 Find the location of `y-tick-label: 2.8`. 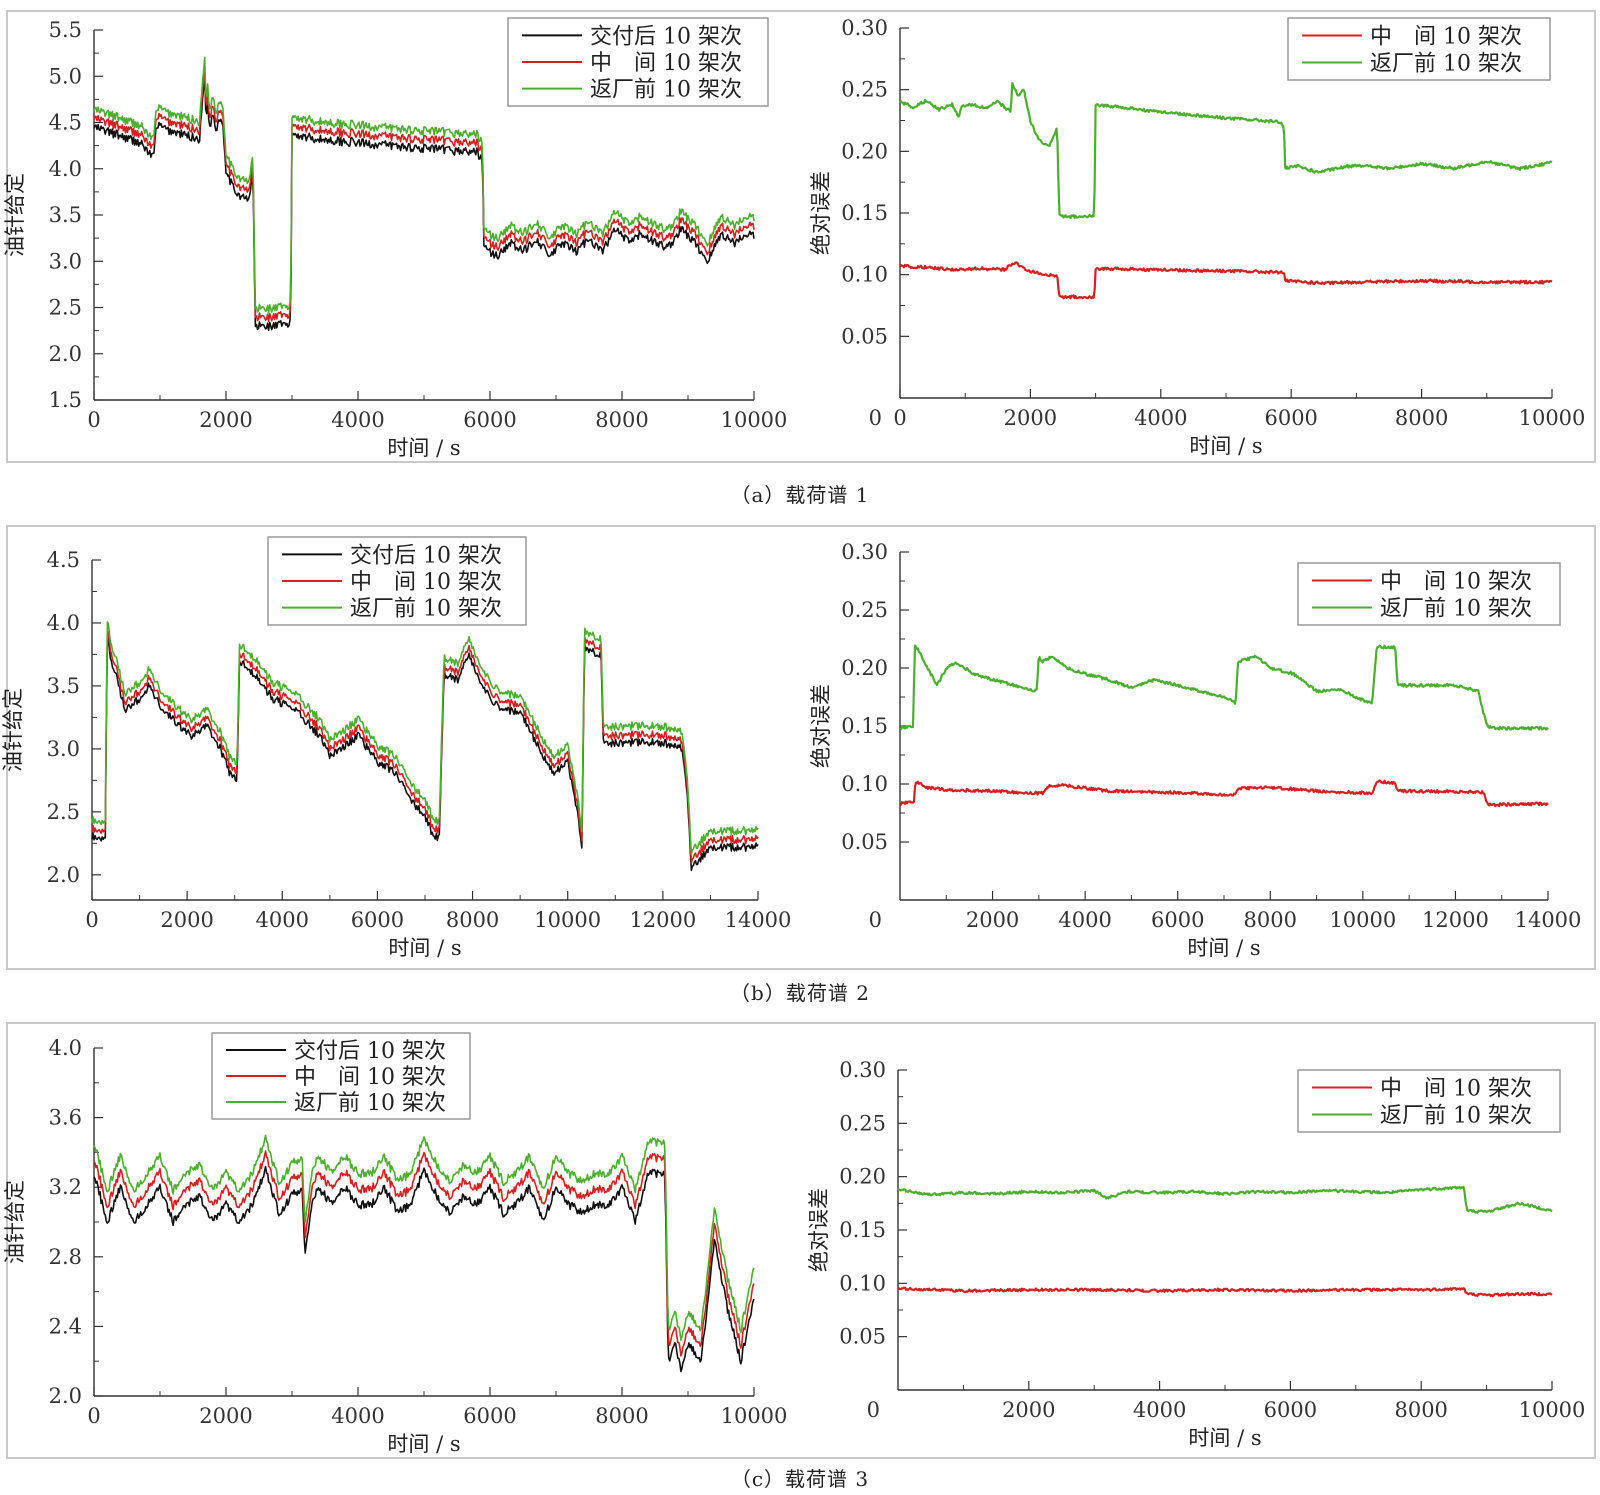

y-tick-label: 2.8 is located at coordinates (65, 1257).